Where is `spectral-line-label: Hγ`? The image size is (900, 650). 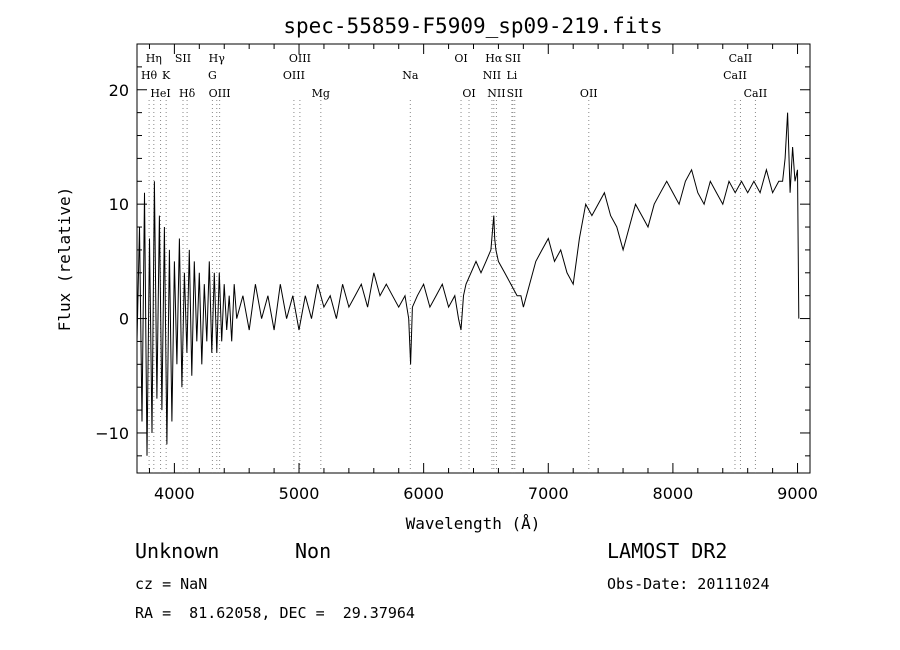
spectral-line-label: Hγ is located at coordinates (217, 58).